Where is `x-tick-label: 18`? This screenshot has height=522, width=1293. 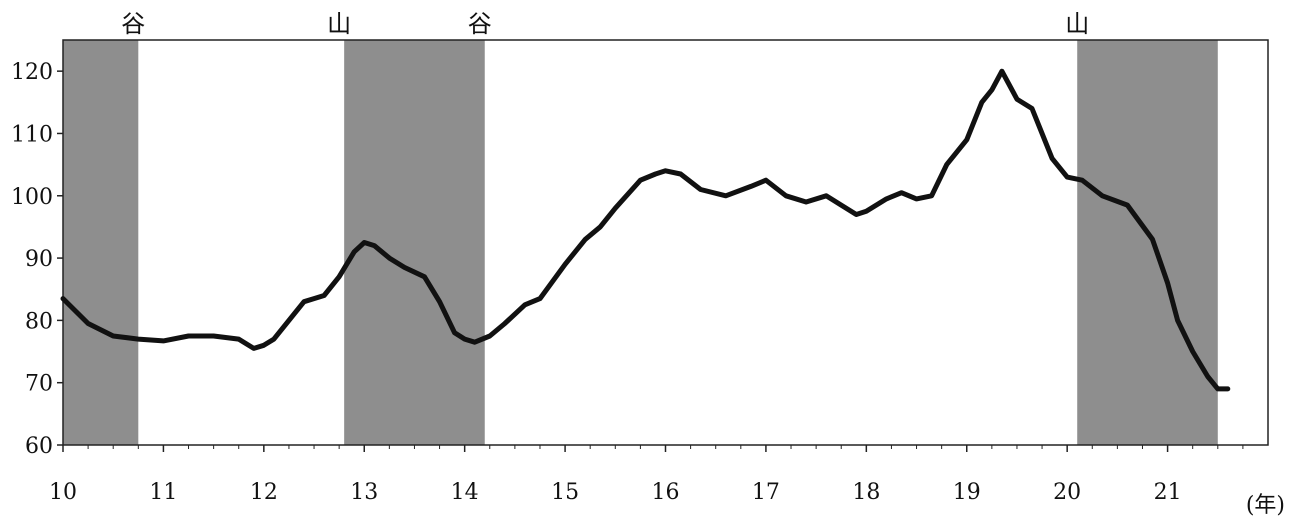
x-tick-label: 18 is located at coordinates (866, 492).